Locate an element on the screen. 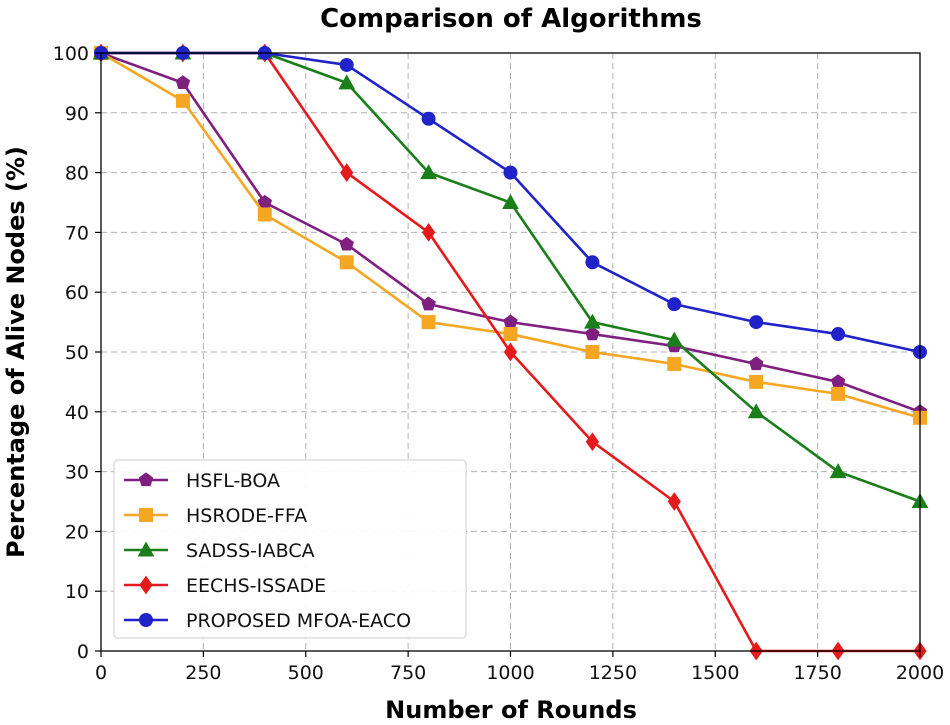 This screenshot has width=950, height=725. legend-label-eechs-issade: EECHS-ISSADE is located at coordinates (256, 586).